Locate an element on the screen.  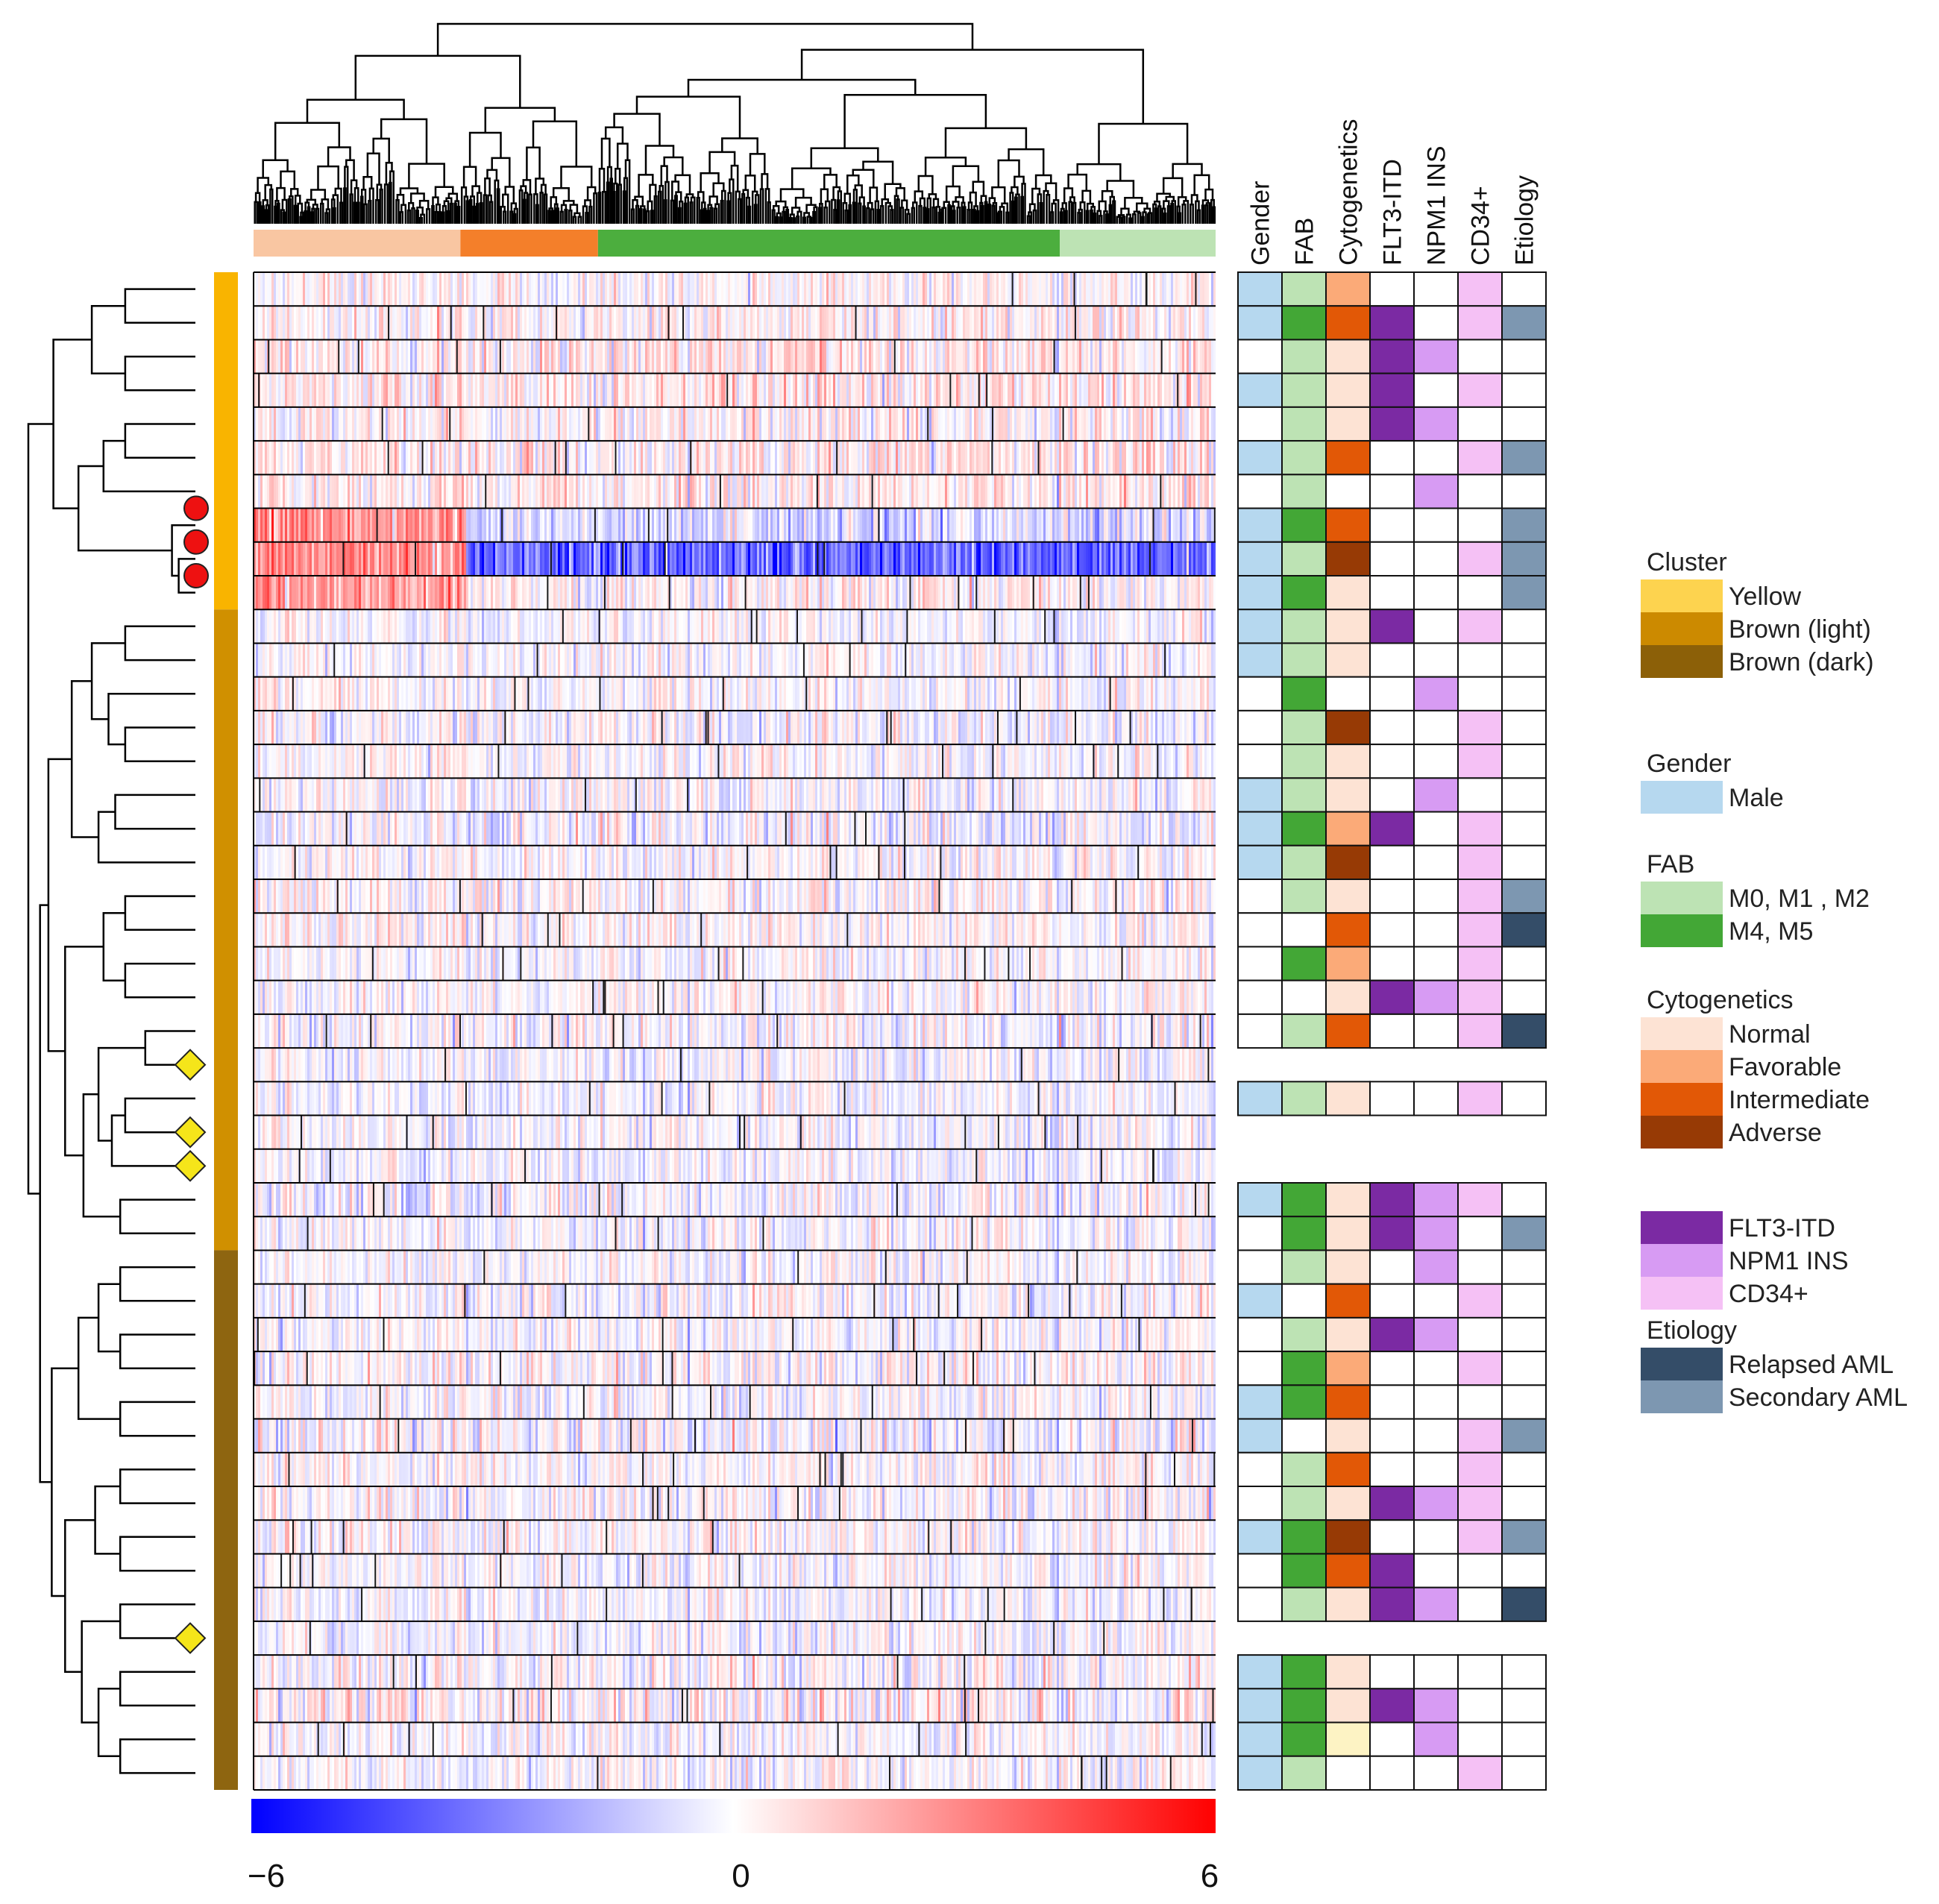
column-cluster-segment is located at coordinates (828, 243).